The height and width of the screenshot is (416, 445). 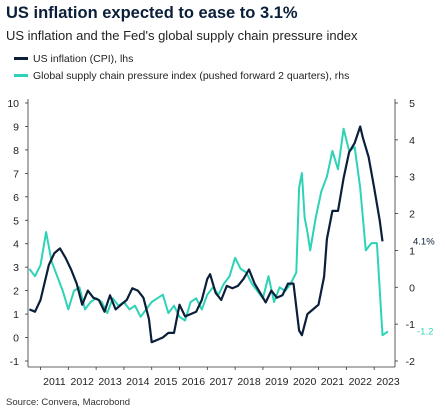 What do you see at coordinates (16, 221) in the screenshot?
I see `left-tick-label: 5` at bounding box center [16, 221].